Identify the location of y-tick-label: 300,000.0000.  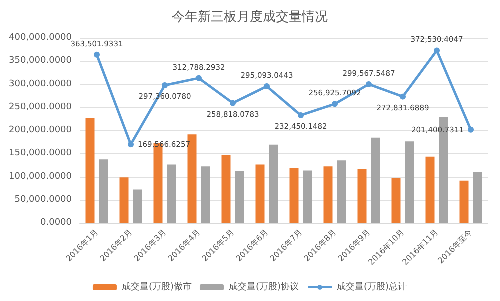
(40, 84).